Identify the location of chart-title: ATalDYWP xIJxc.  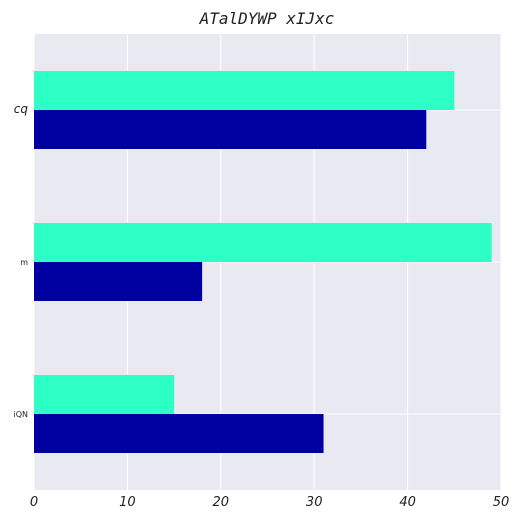
(267, 18).